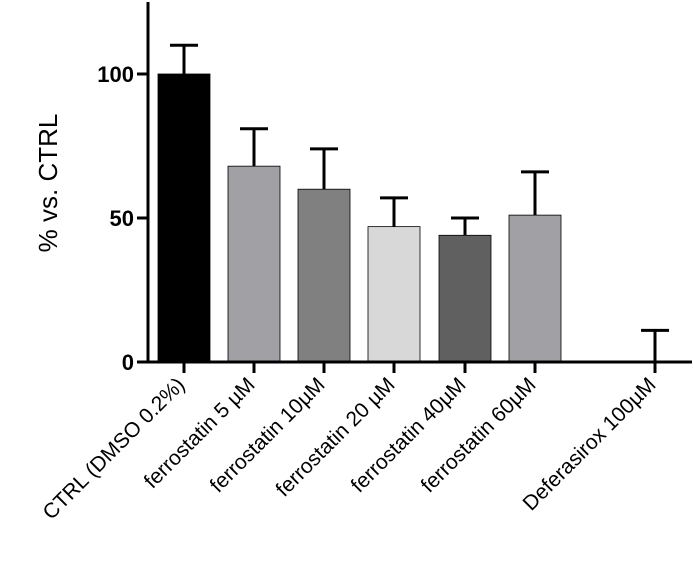  I want to click on x-tick-label: ferrostatin 20 µM, so click(336, 437).